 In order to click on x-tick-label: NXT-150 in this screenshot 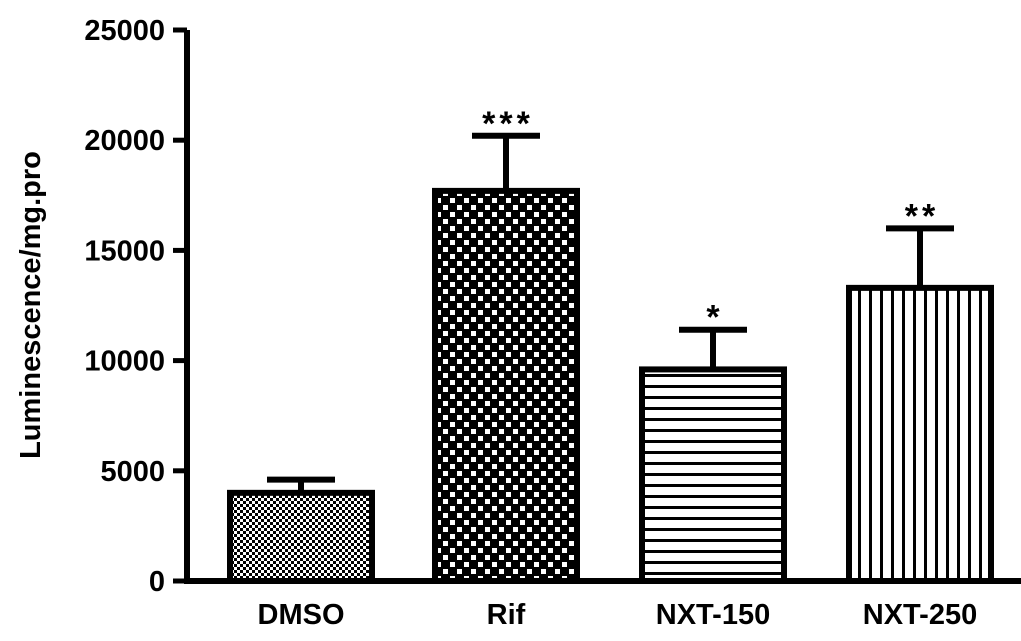, I will do `click(713, 615)`.